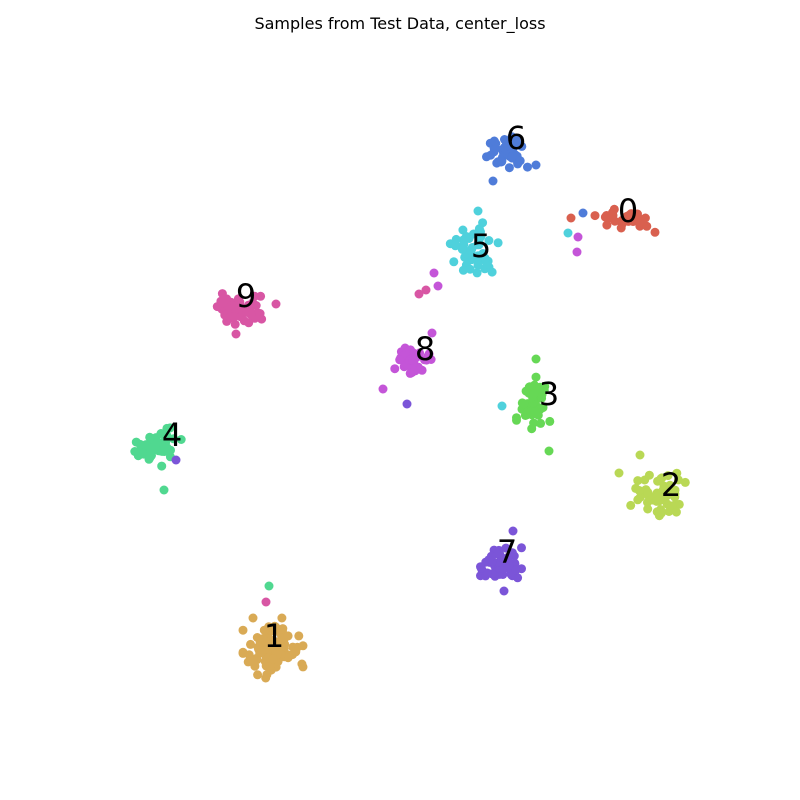  Describe the element at coordinates (481, 246) in the screenshot. I see `cluster-label-5: 5` at that location.